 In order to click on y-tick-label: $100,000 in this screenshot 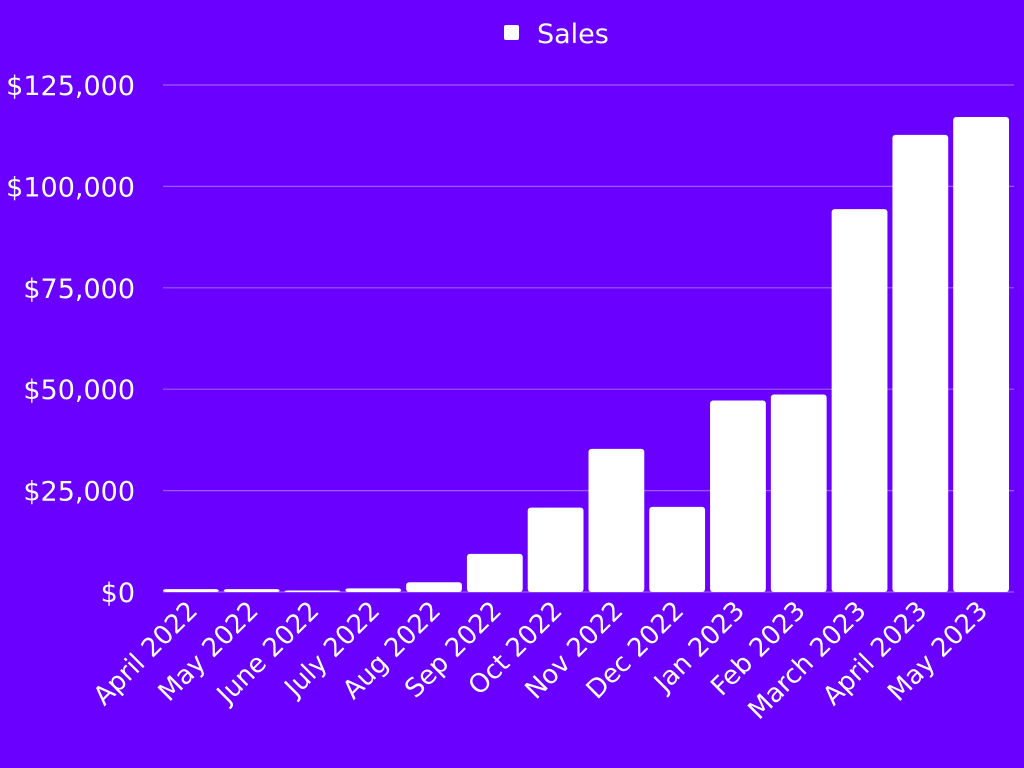, I will do `click(70, 187)`.